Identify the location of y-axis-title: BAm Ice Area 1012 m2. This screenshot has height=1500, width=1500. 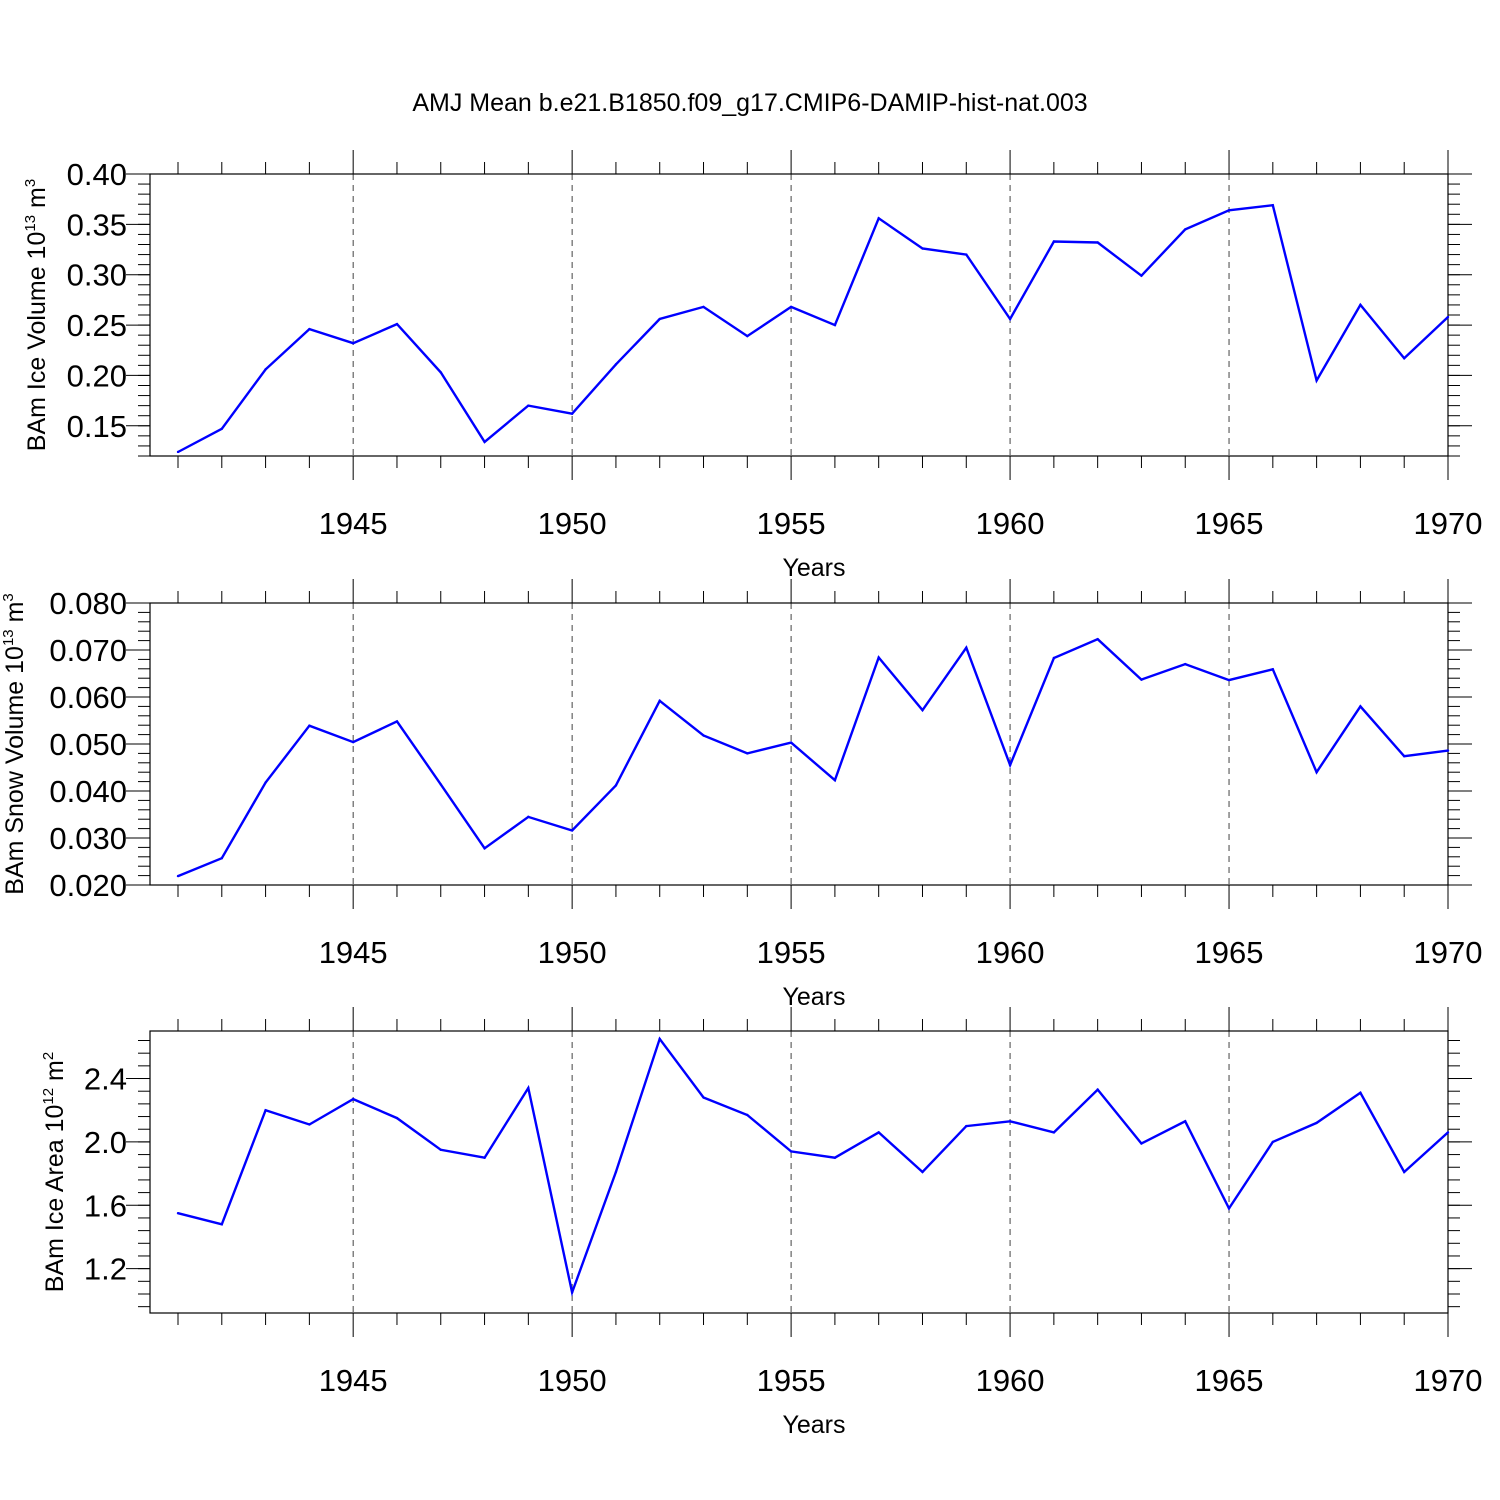
(54, 1172).